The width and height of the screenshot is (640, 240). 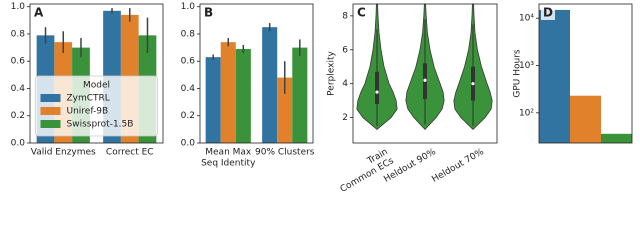 I want to click on y-axis-label: Perplexity, so click(x=332, y=73).